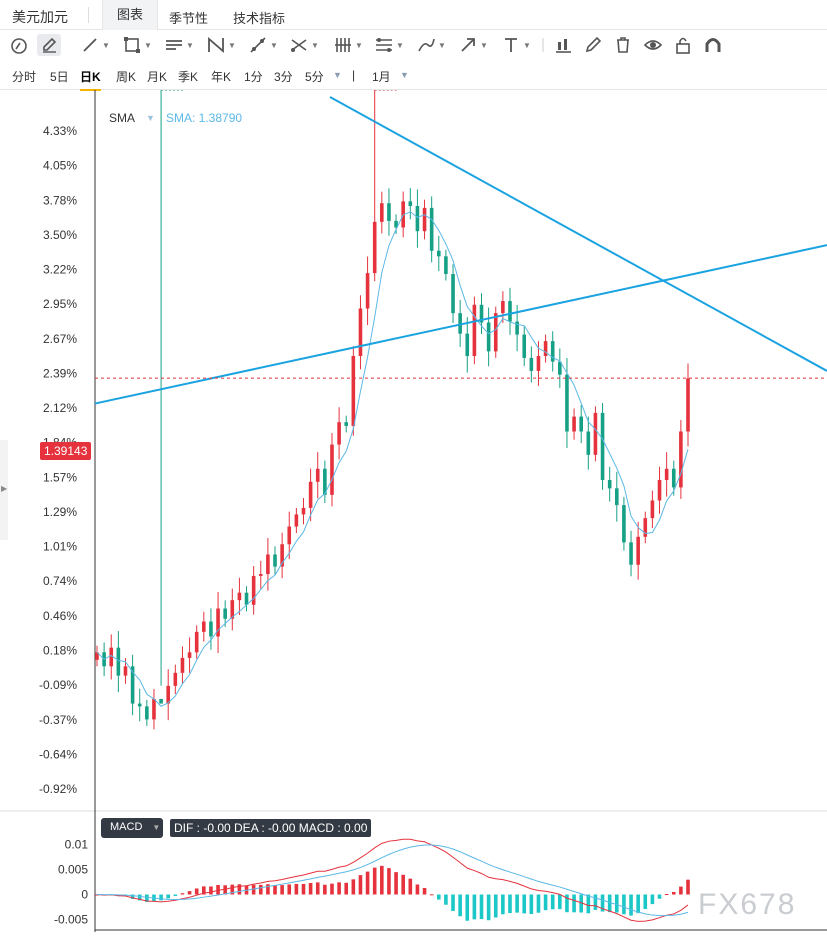 The width and height of the screenshot is (827, 942). I want to click on sma-dropdown-caret-icon: ▼, so click(150, 118).